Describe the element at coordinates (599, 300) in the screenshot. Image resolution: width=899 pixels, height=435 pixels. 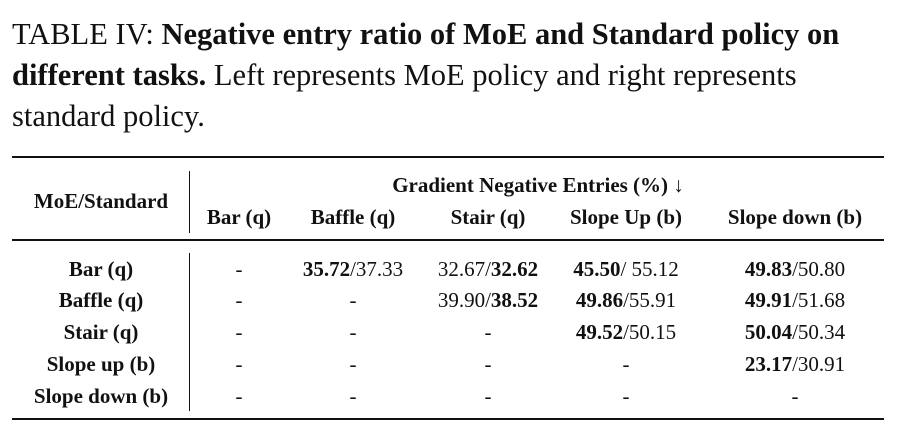
I see `moe-value: 49.86` at that location.